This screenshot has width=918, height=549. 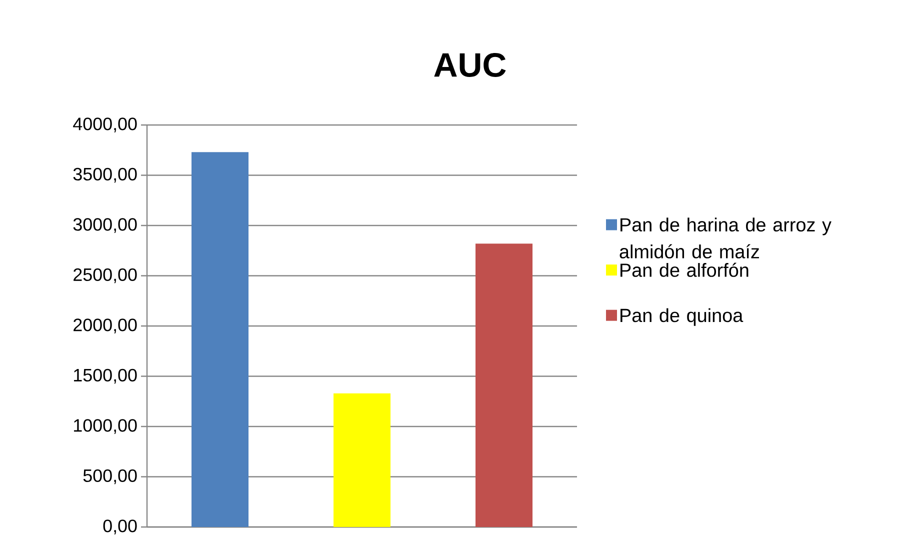 I want to click on legend-label: Pan de alforfón, so click(x=684, y=269).